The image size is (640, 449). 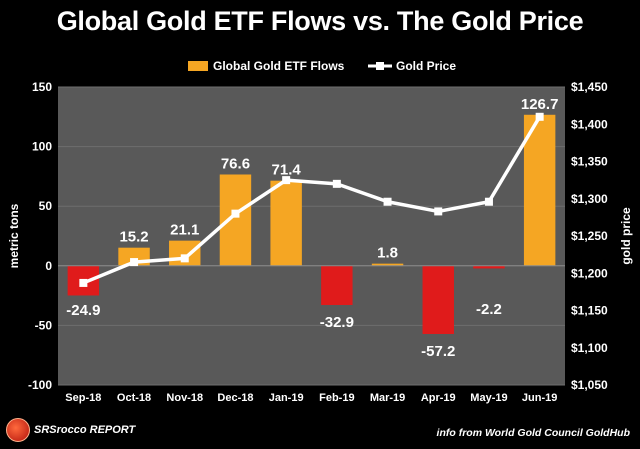 I want to click on x-tick-label: Dec-18, so click(x=235, y=398).